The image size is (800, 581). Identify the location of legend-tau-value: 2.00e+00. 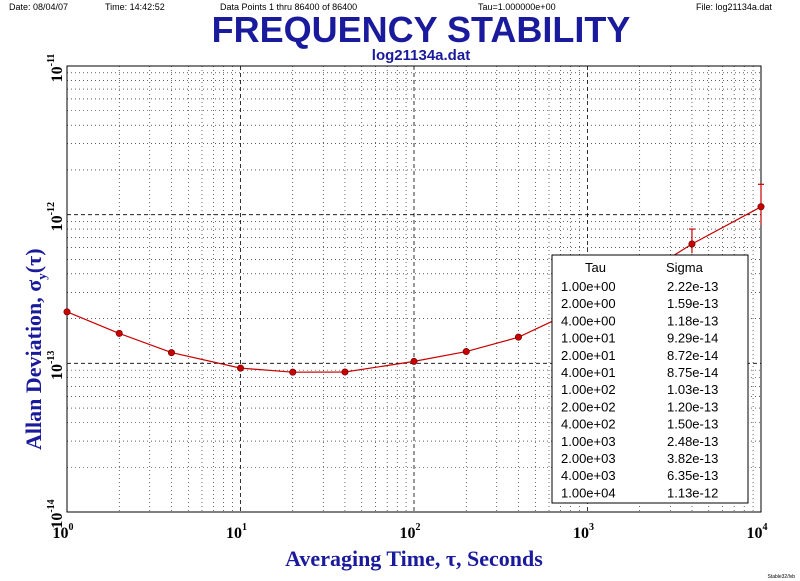
(588, 303).